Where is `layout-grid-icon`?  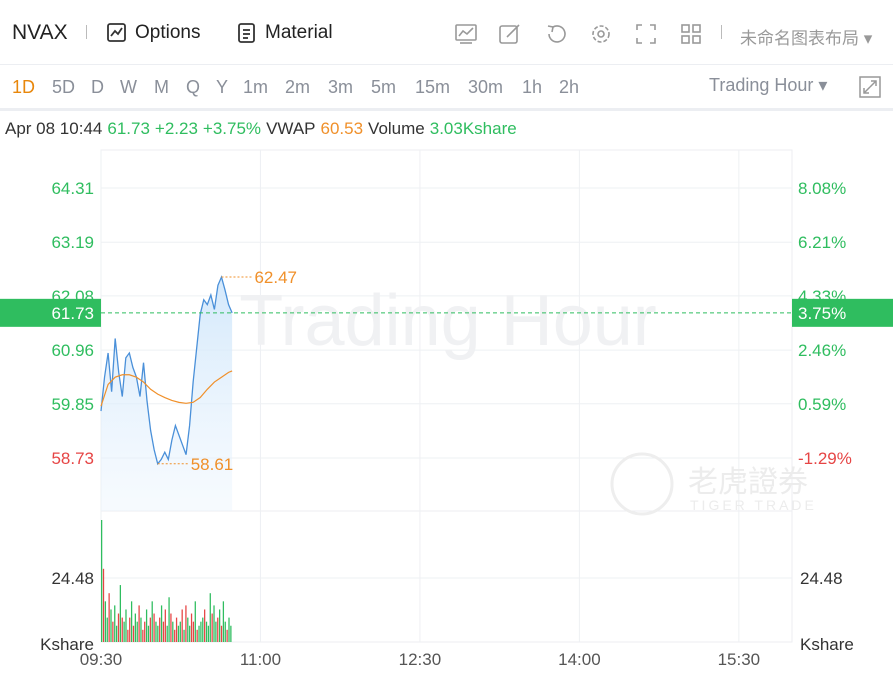 layout-grid-icon is located at coordinates (691, 34).